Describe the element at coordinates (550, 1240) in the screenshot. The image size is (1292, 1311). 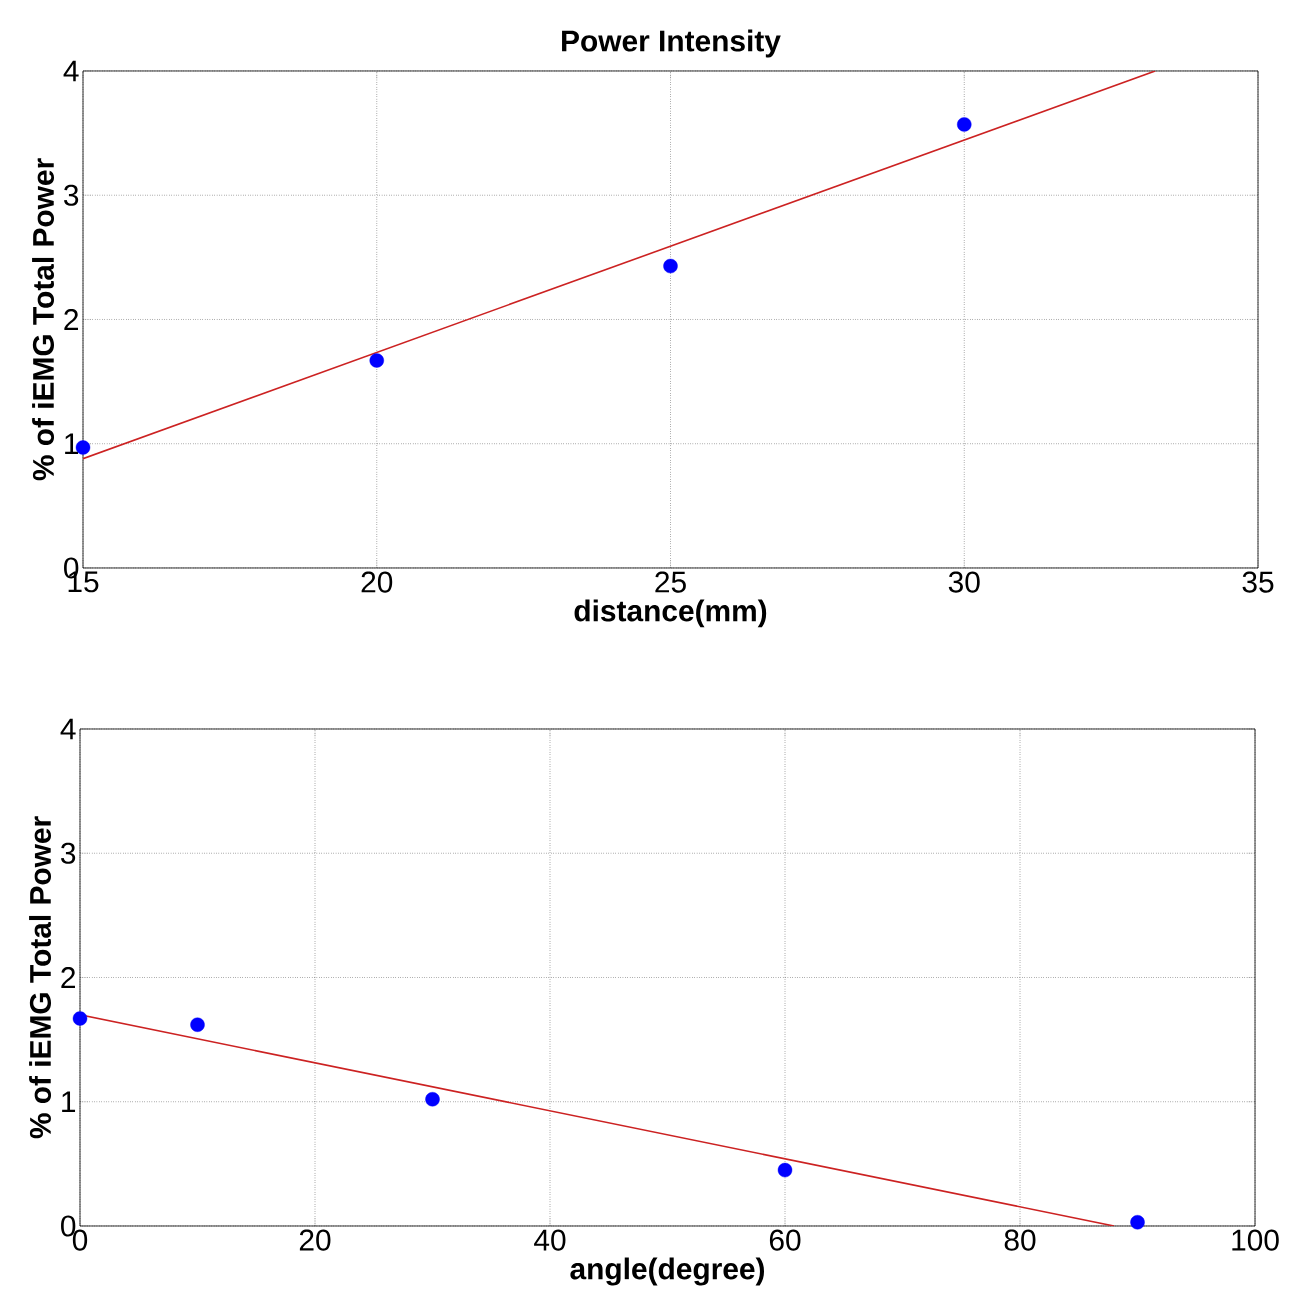
I see `x-tick-label: 40` at that location.